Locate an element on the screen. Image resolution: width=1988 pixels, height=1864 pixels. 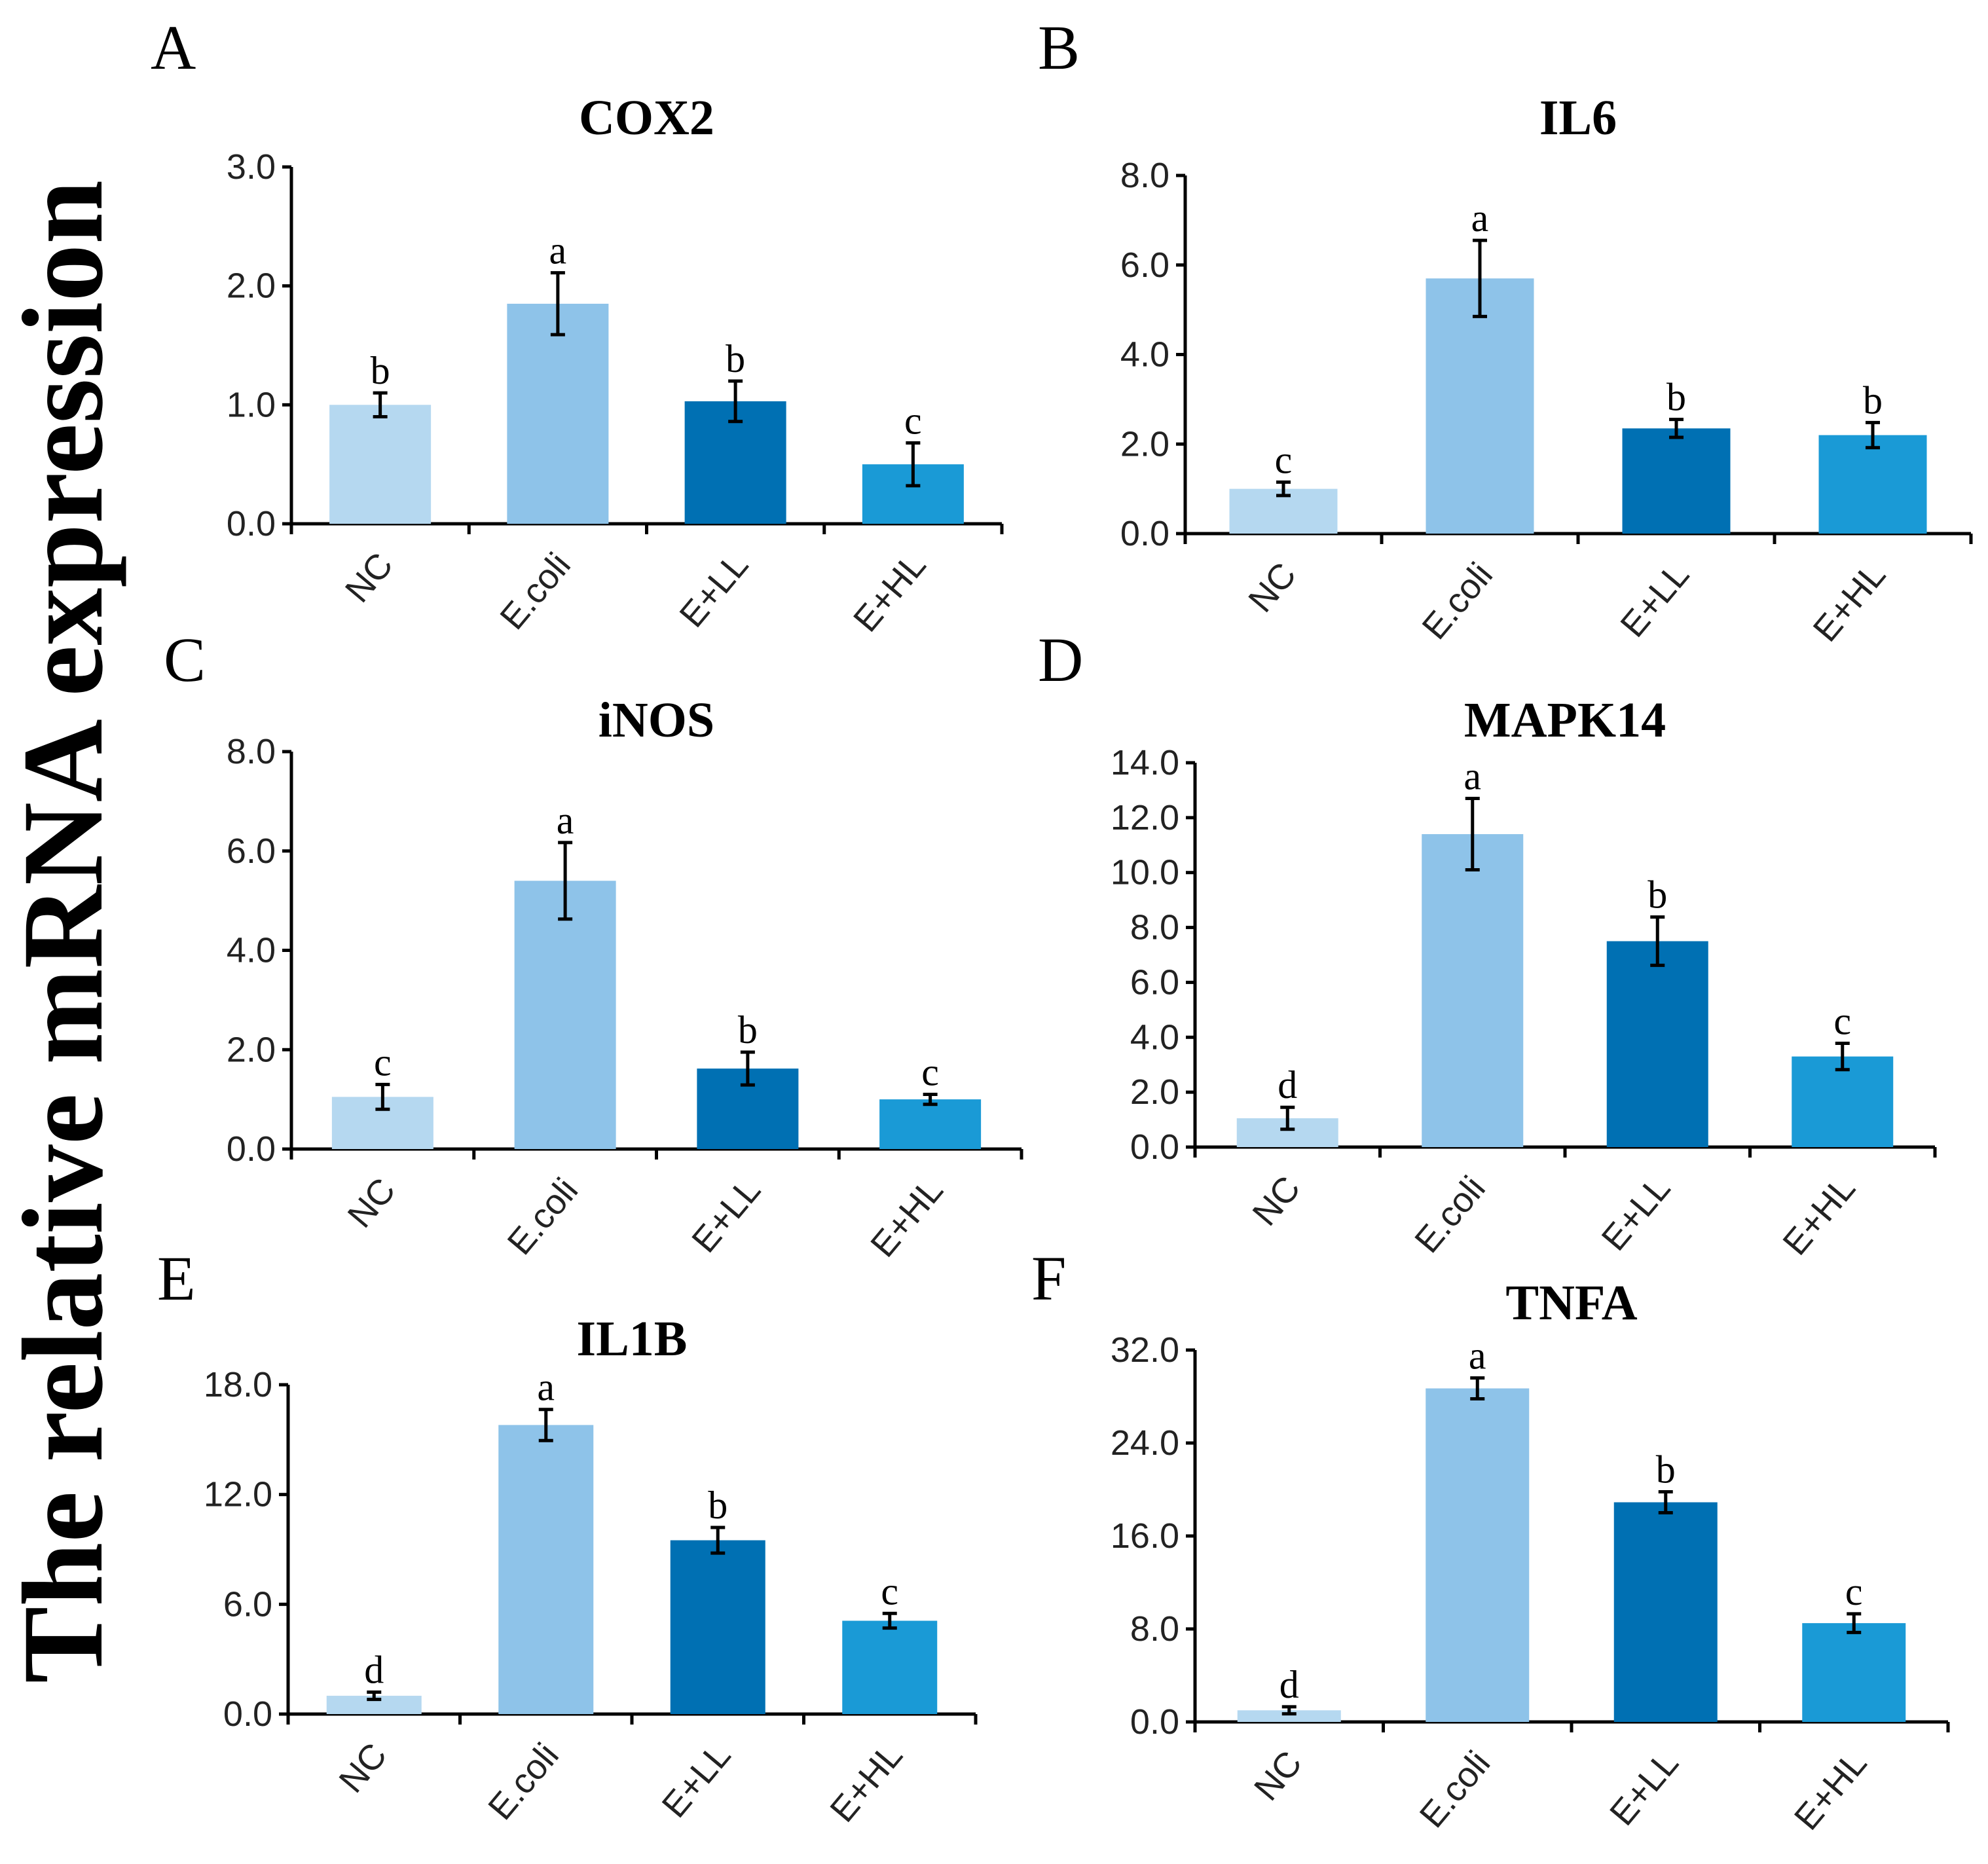
y-tick-label: 10.0 is located at coordinates (1145, 872).